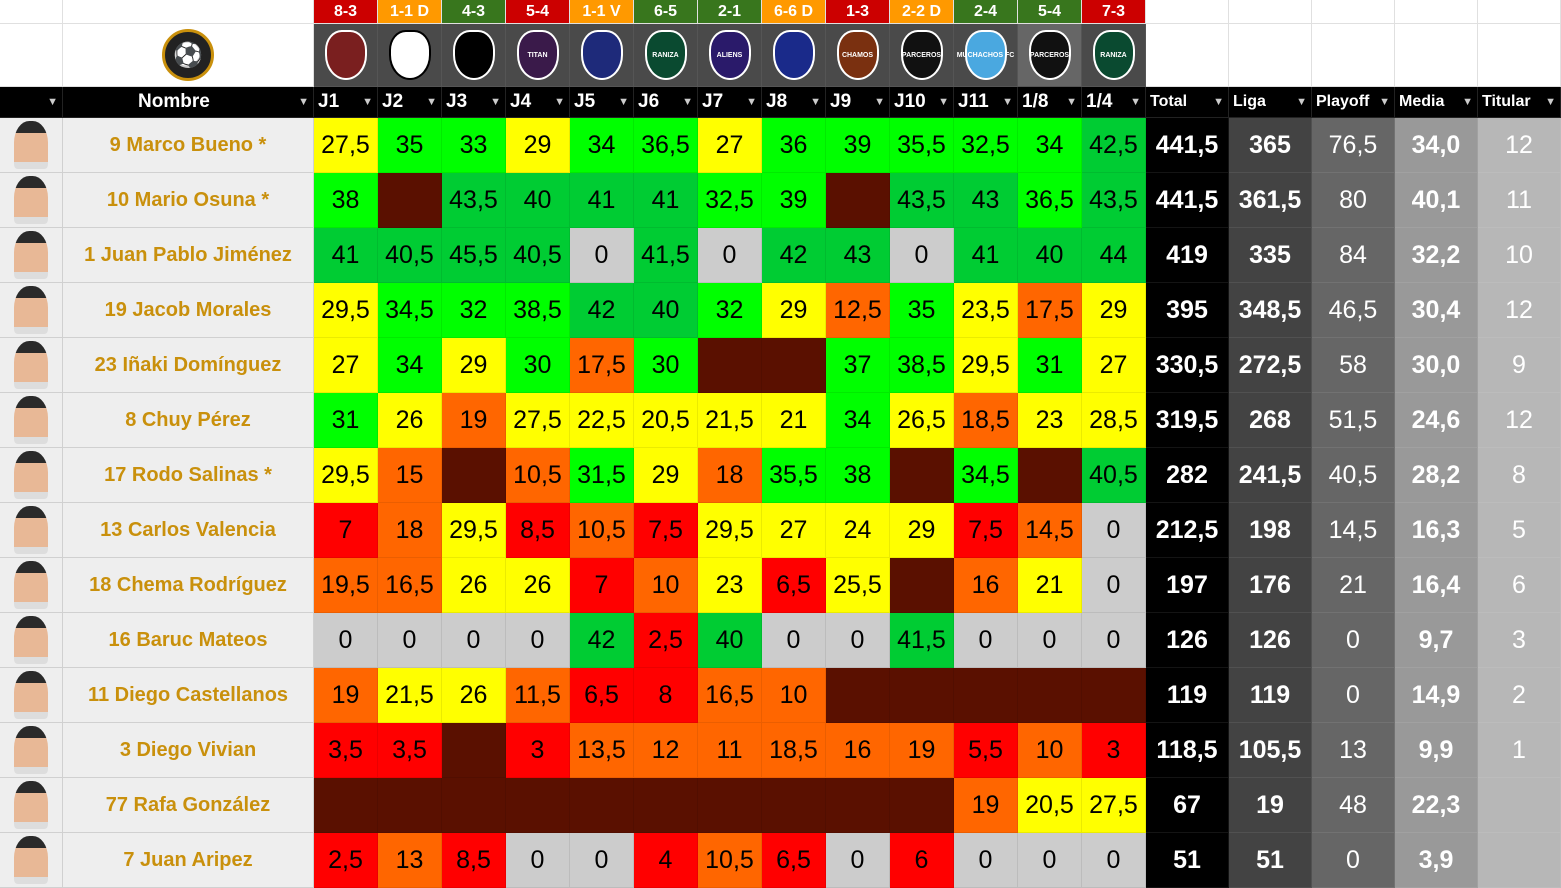 The image size is (1561, 888). What do you see at coordinates (1353, 200) in the screenshot?
I see `stat-cell: 80` at bounding box center [1353, 200].